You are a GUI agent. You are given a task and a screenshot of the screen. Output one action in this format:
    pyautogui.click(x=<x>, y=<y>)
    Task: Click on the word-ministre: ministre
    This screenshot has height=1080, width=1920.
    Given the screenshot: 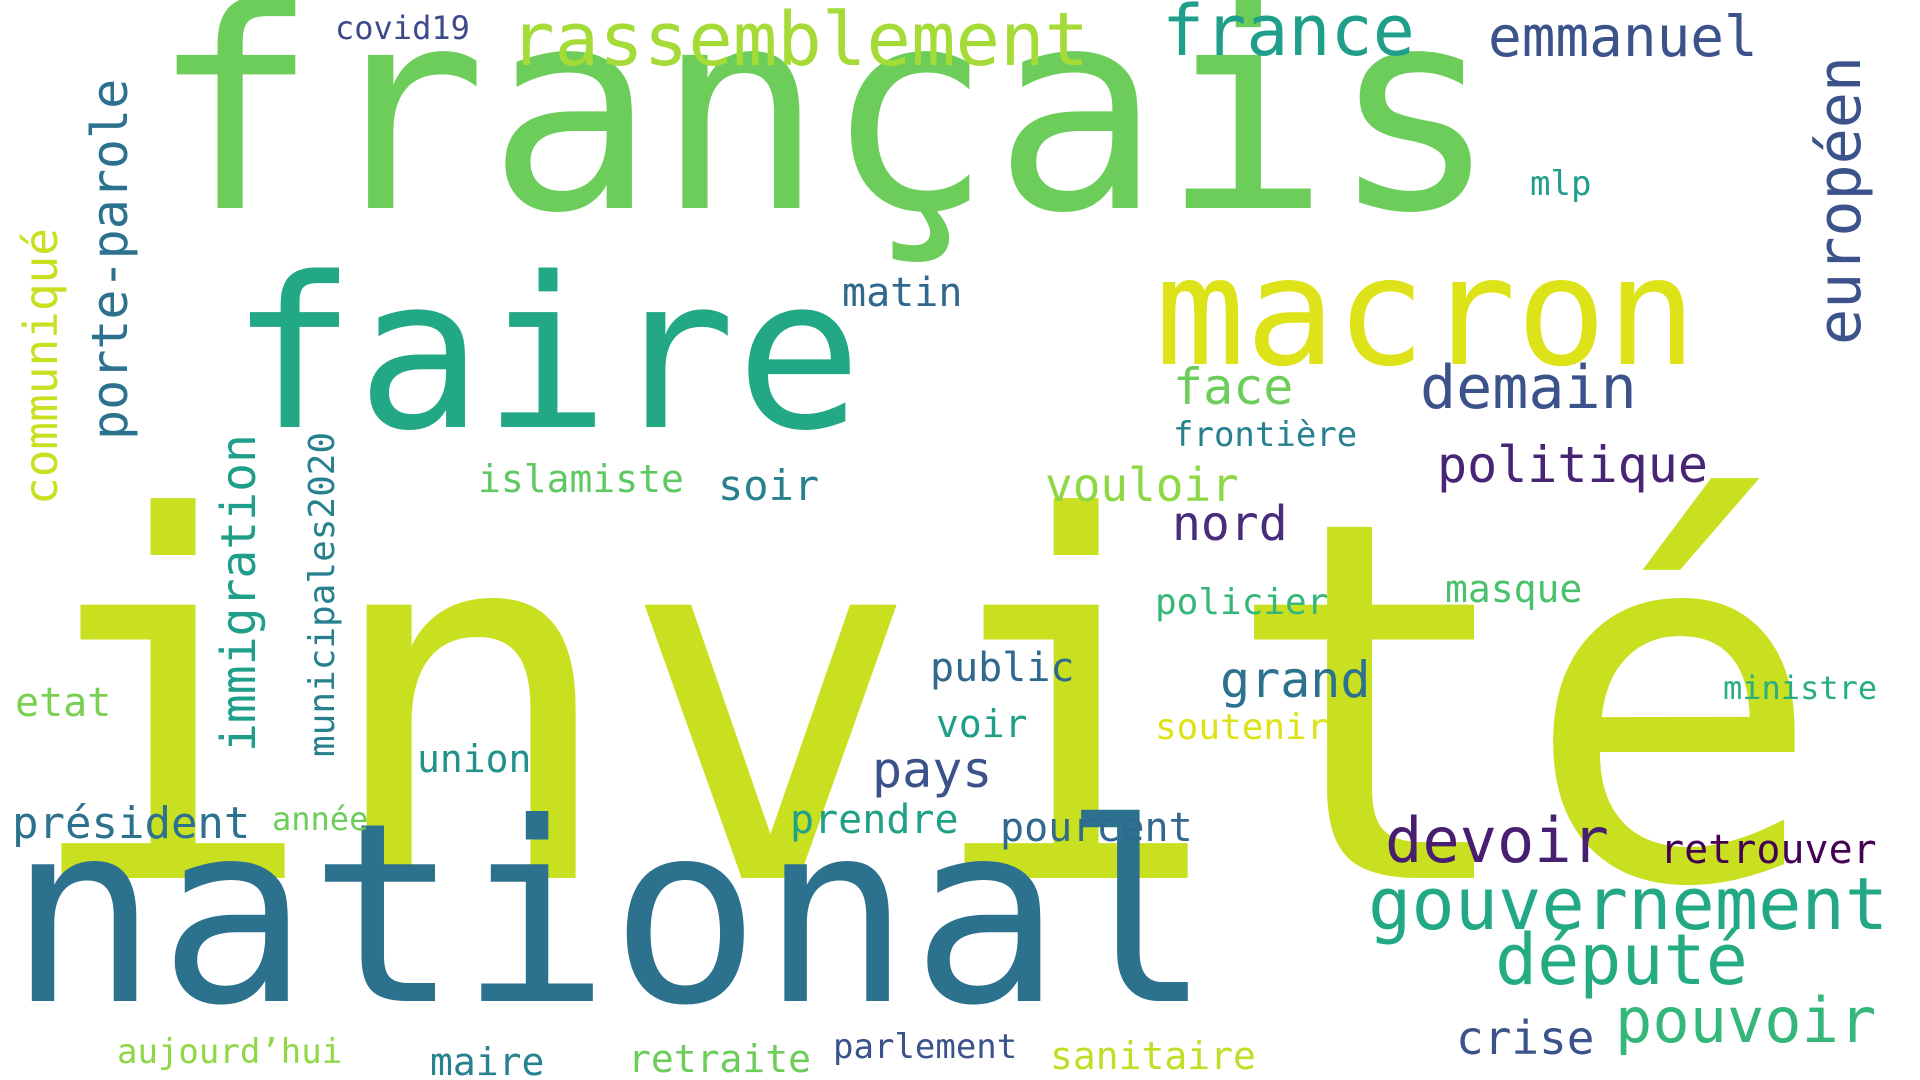 What is the action you would take?
    pyautogui.click(x=1800, y=688)
    